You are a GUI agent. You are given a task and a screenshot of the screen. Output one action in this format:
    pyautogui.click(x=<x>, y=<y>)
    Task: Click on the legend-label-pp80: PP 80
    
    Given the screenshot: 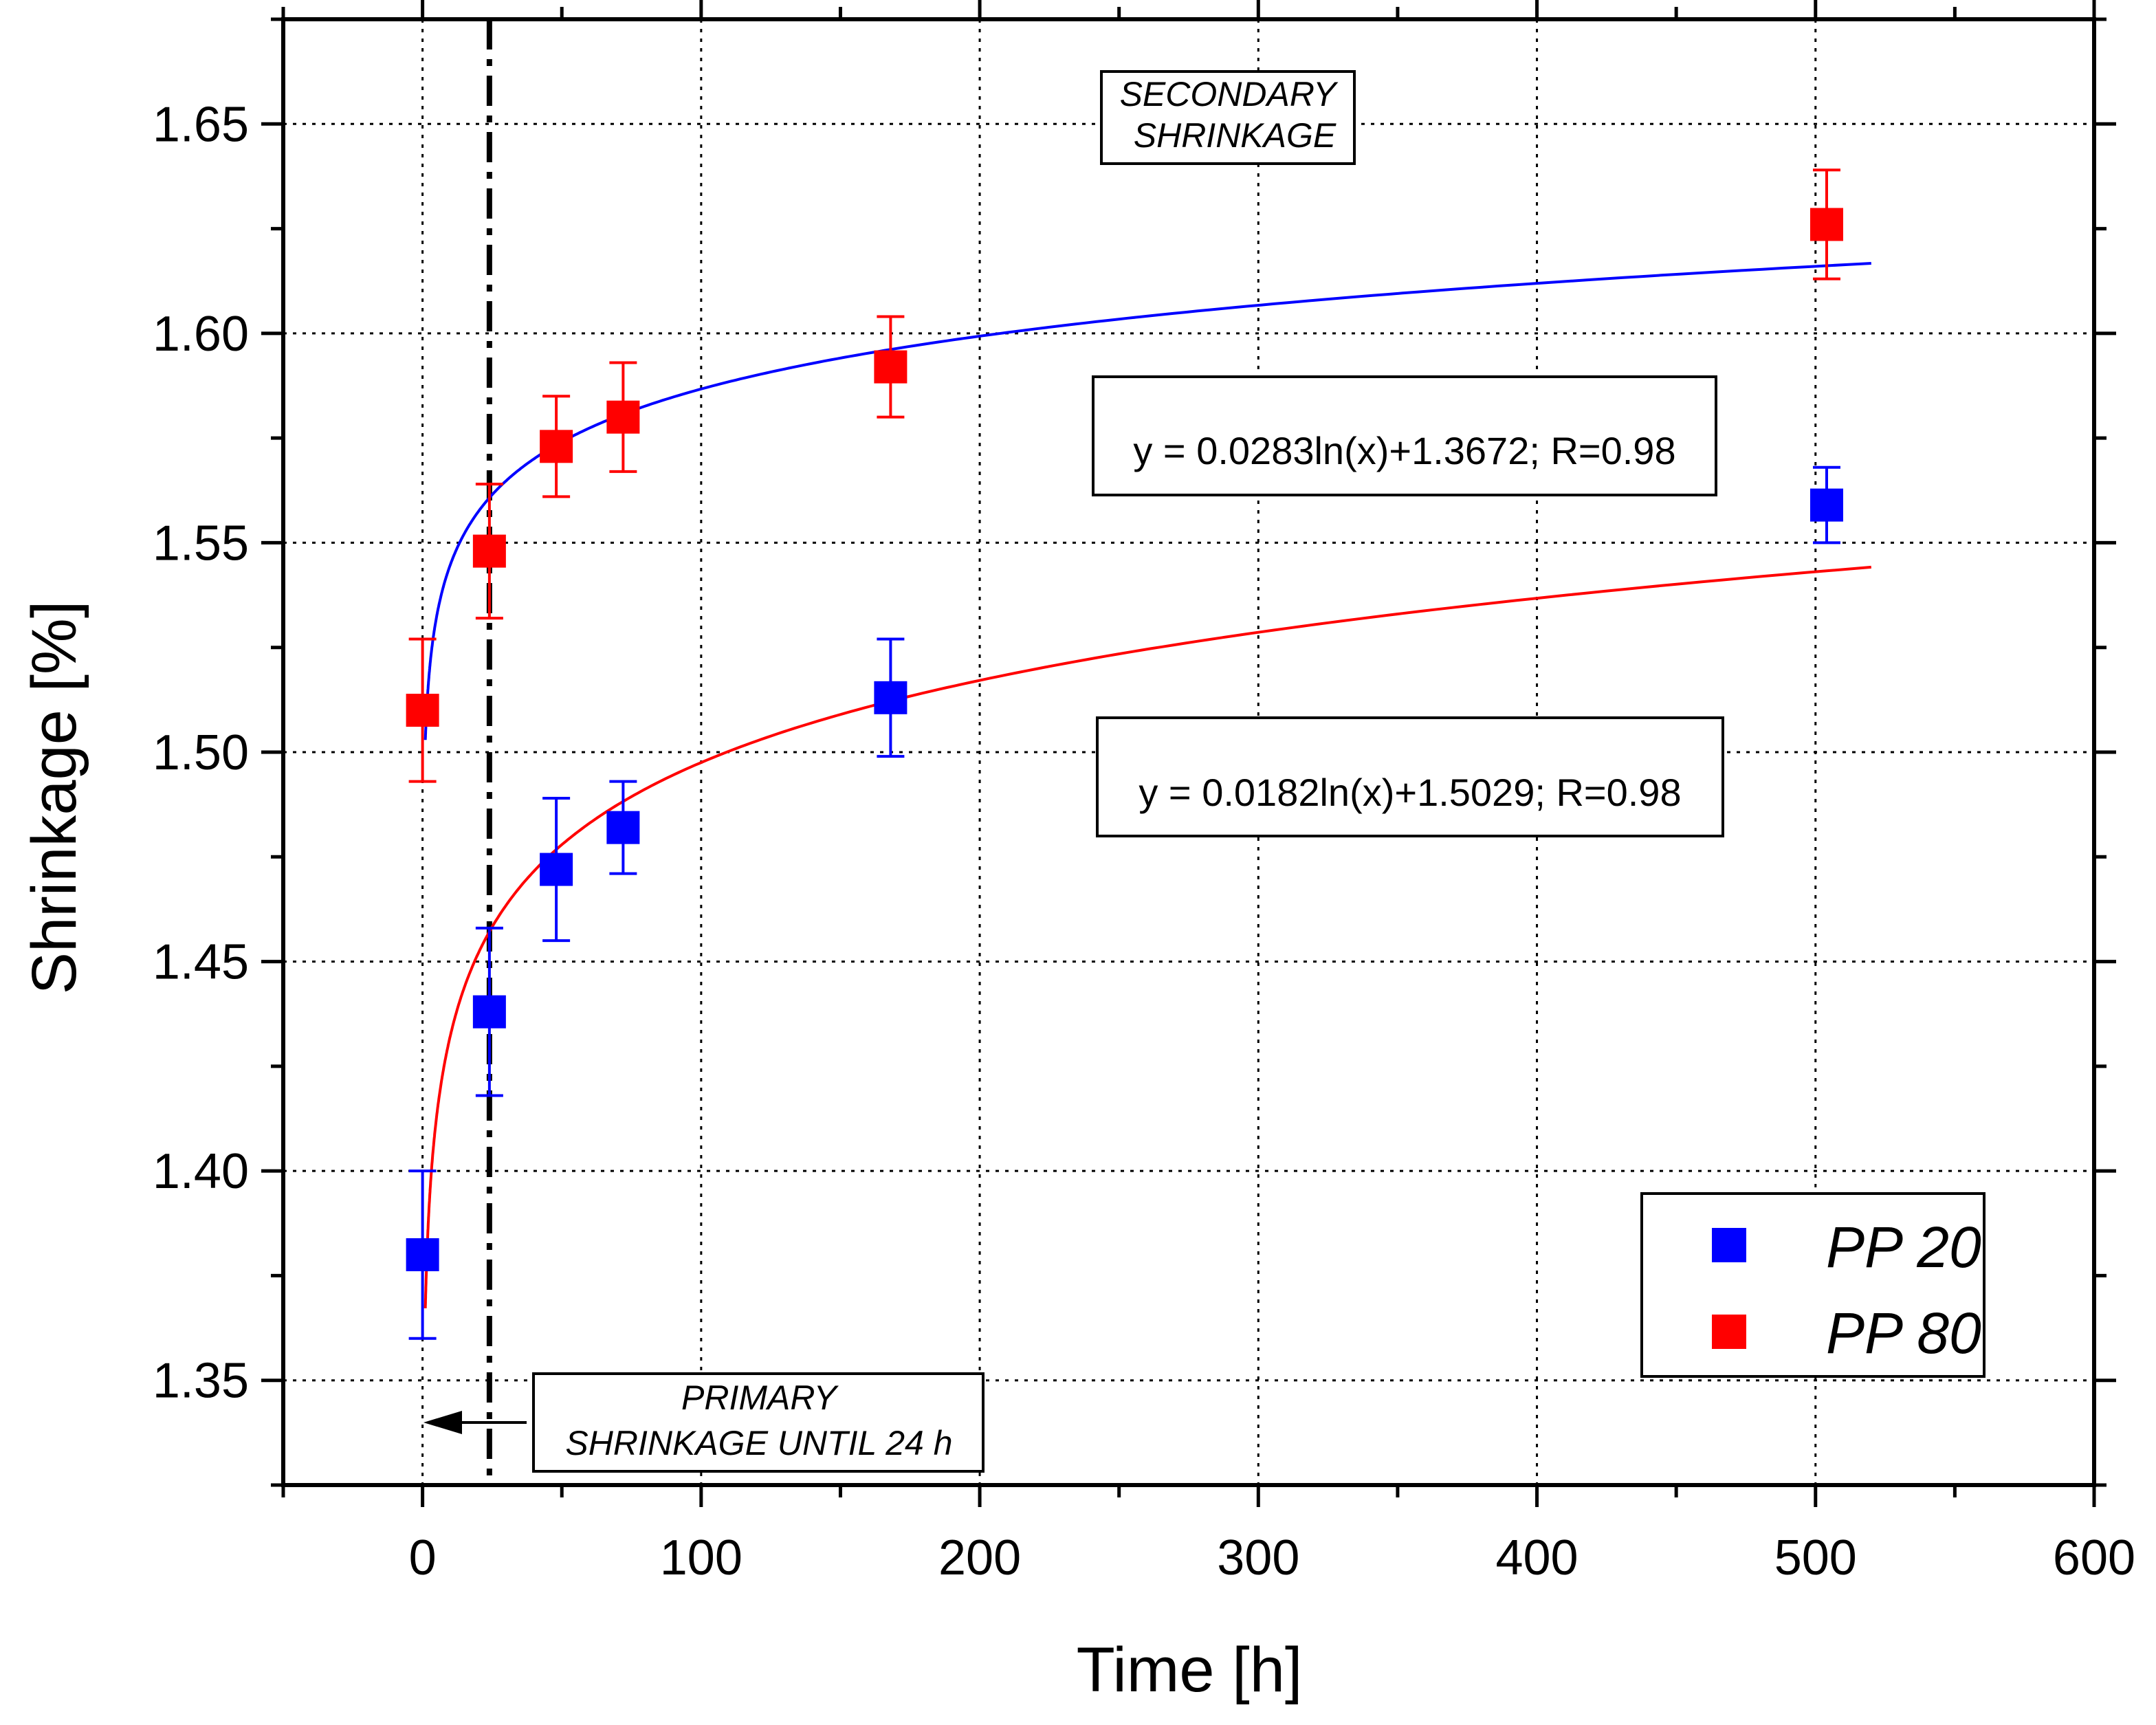 What is the action you would take?
    pyautogui.click(x=1904, y=1333)
    